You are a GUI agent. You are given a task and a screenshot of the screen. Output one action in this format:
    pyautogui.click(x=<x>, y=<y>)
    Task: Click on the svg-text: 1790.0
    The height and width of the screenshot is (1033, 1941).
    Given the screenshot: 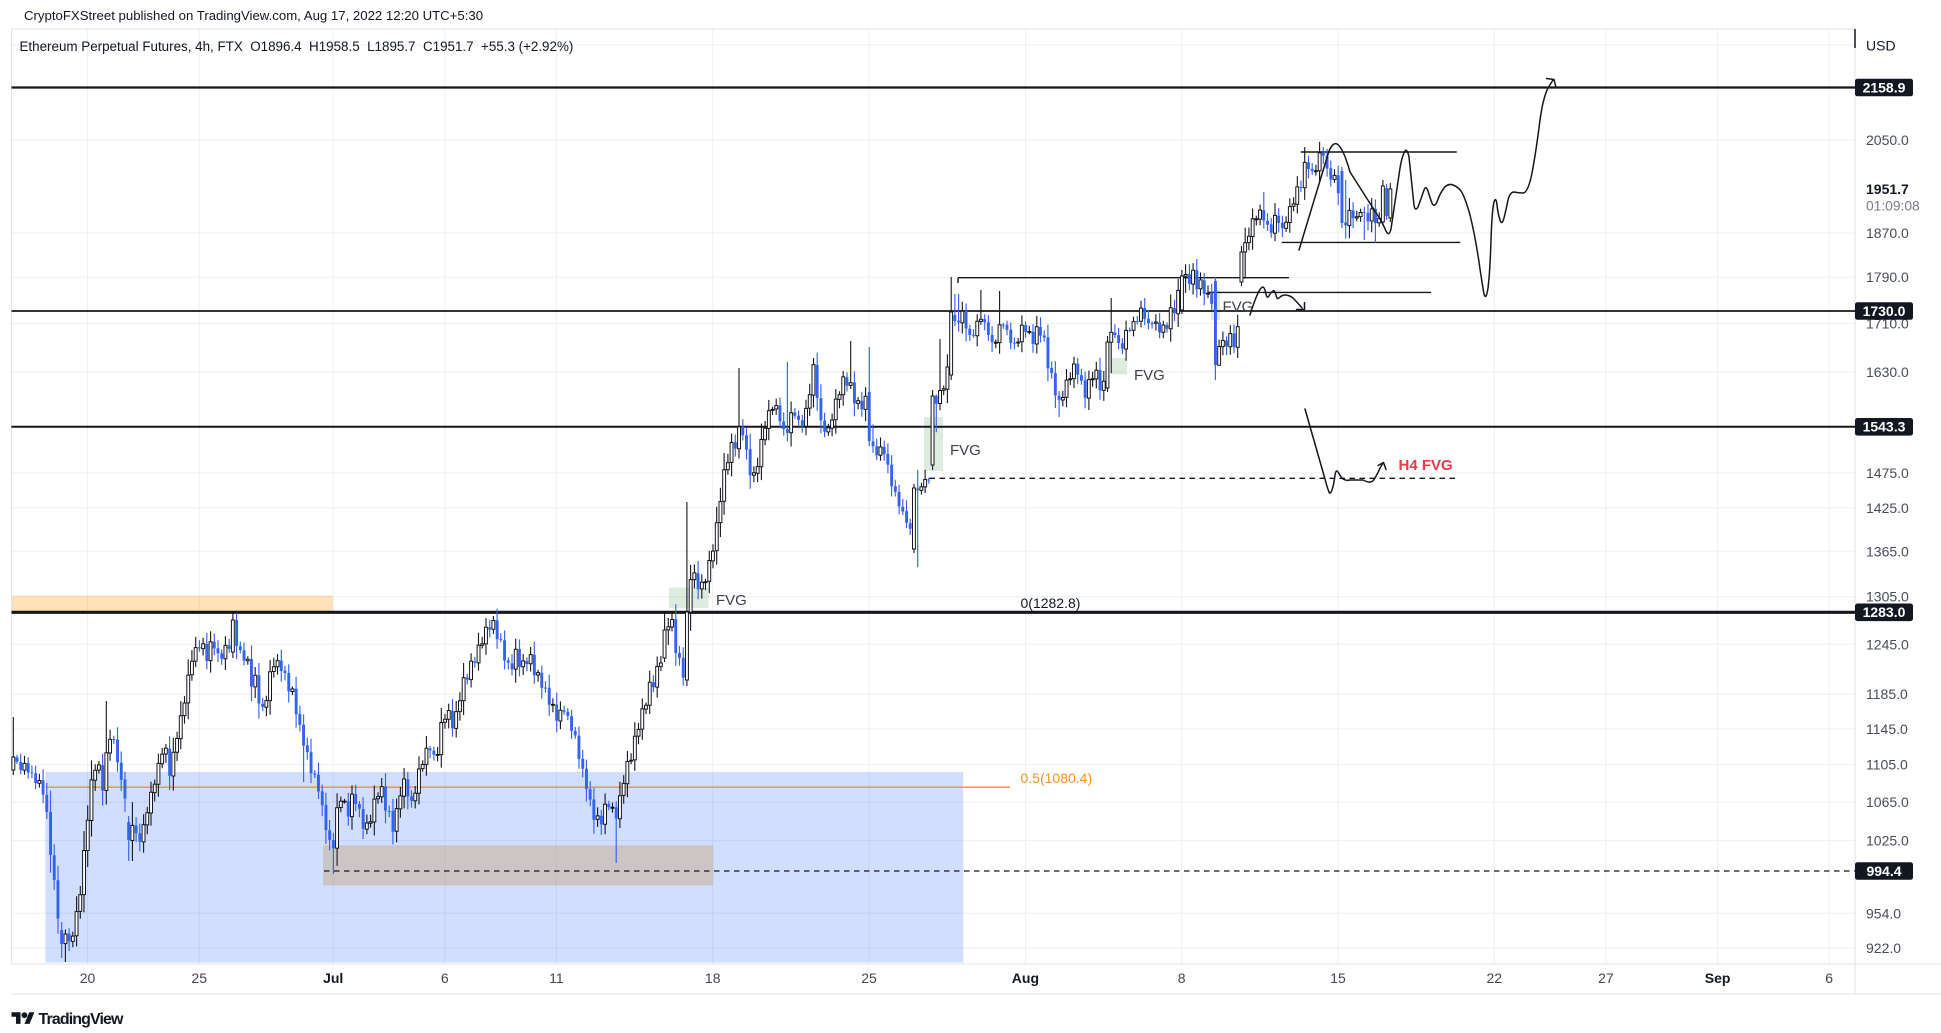 What is the action you would take?
    pyautogui.click(x=1887, y=277)
    